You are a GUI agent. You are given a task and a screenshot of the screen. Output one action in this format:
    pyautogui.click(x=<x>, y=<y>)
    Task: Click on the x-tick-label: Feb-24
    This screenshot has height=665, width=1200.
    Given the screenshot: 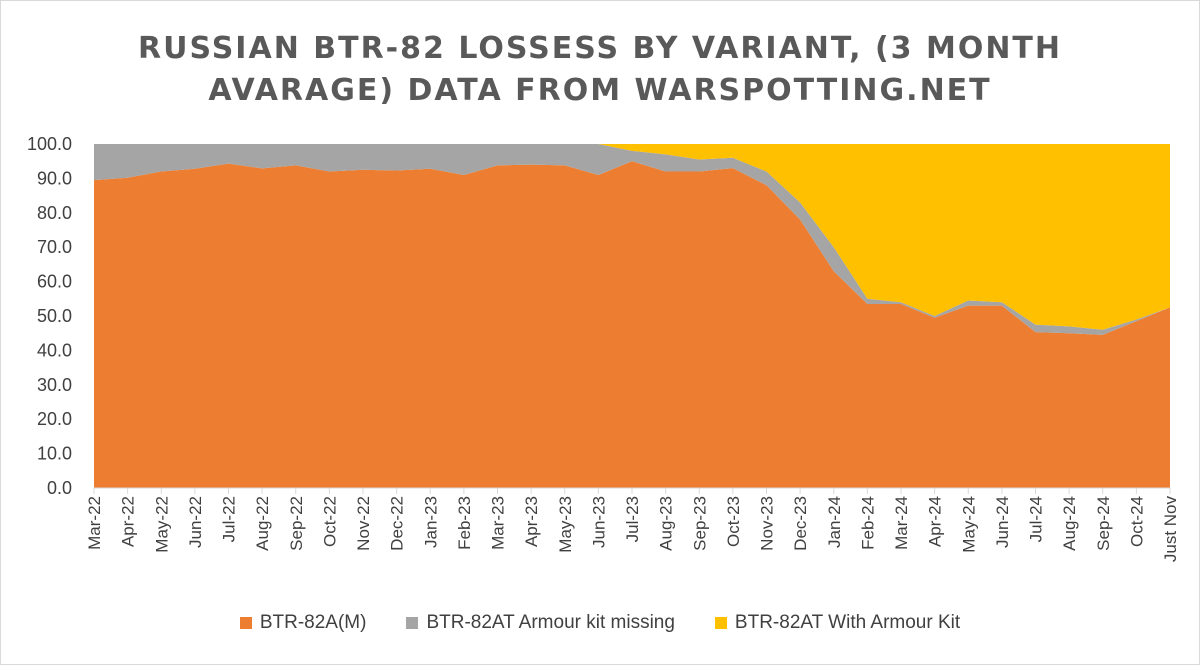 What is the action you would take?
    pyautogui.click(x=867, y=523)
    